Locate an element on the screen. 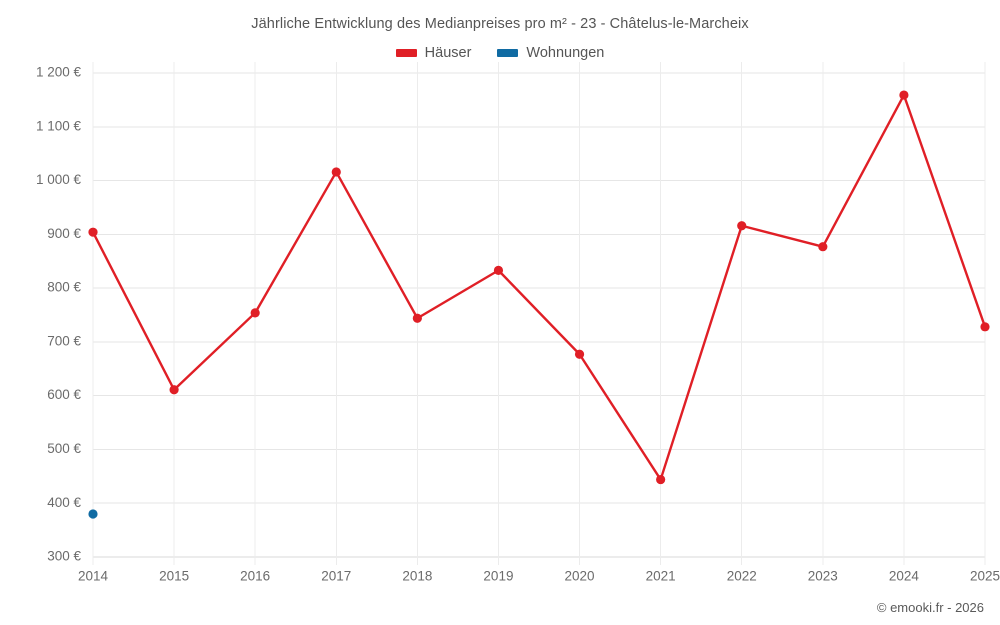 Image resolution: width=1000 pixels, height=625 pixels. y-tick-label: 600 € is located at coordinates (64, 394).